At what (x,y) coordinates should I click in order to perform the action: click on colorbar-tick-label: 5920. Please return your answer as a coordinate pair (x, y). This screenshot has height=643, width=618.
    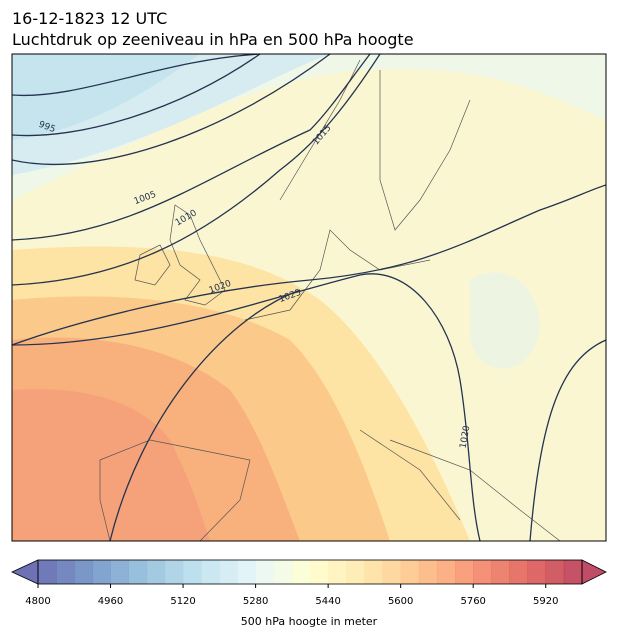
    Looking at the image, I should click on (545, 601).